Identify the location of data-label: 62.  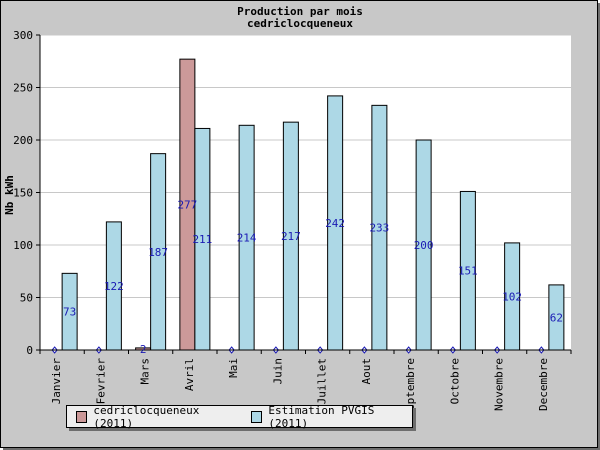
(556, 317).